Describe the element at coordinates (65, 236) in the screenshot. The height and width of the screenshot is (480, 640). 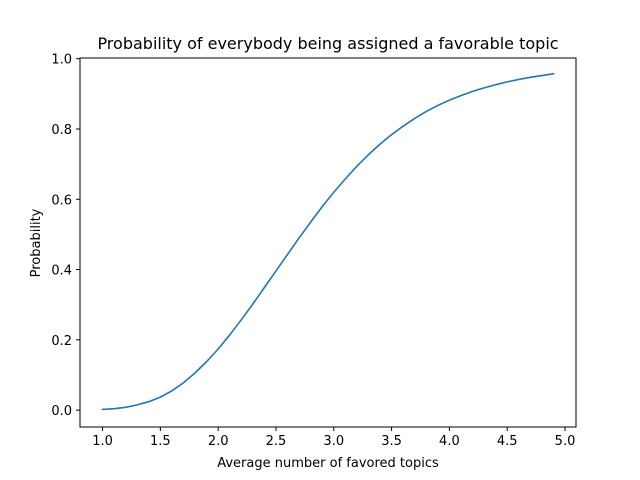
I see `y-axis: 0.0 0.2 0.4 0.6 0.8 1.0` at that location.